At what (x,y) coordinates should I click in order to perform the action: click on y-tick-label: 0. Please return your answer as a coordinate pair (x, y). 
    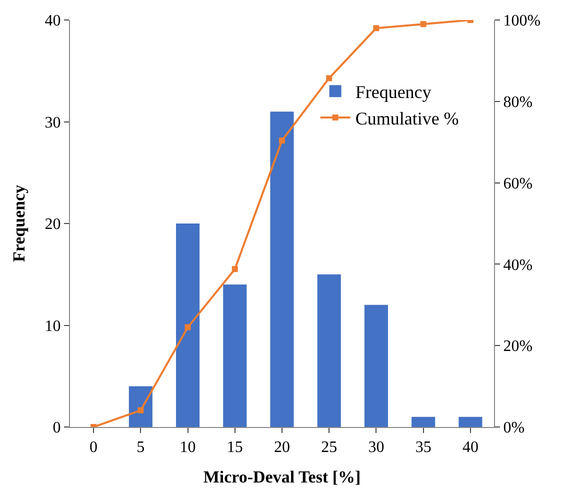
    Looking at the image, I should click on (56, 428).